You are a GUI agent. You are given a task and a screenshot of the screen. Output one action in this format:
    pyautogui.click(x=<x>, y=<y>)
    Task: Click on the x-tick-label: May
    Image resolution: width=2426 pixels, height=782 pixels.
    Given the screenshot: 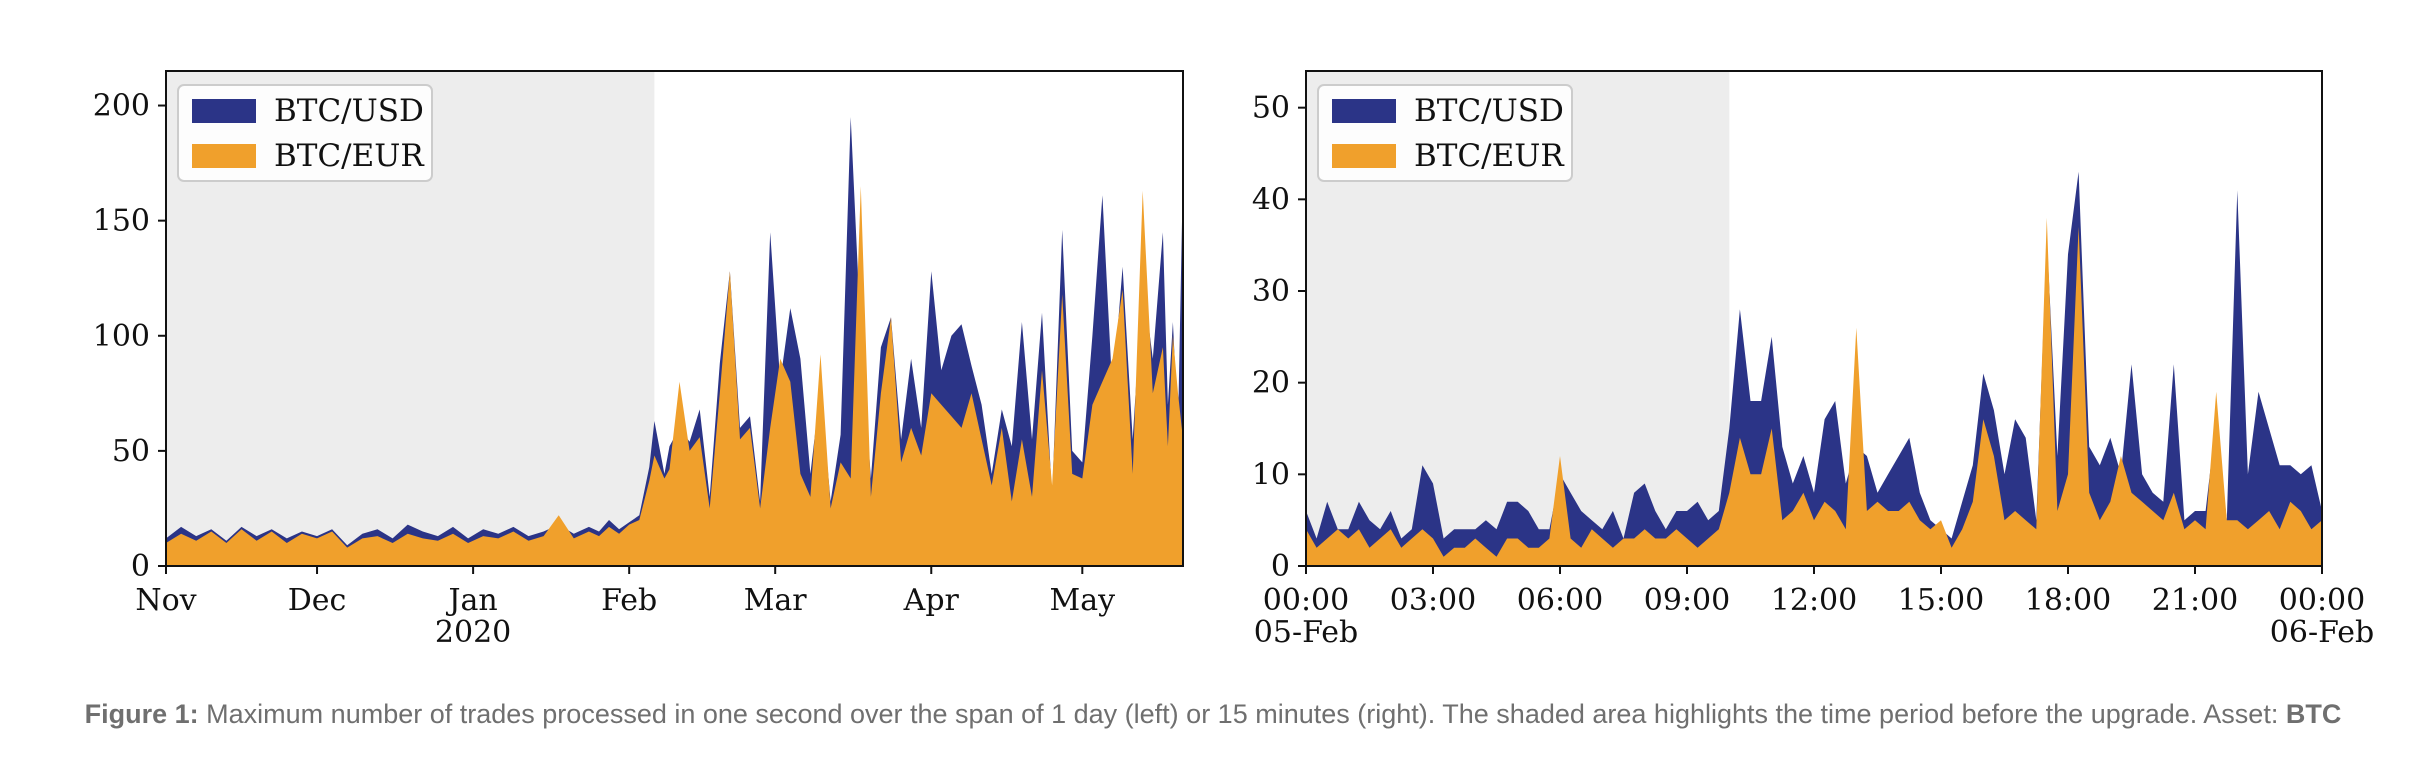 What is the action you would take?
    pyautogui.click(x=1083, y=600)
    